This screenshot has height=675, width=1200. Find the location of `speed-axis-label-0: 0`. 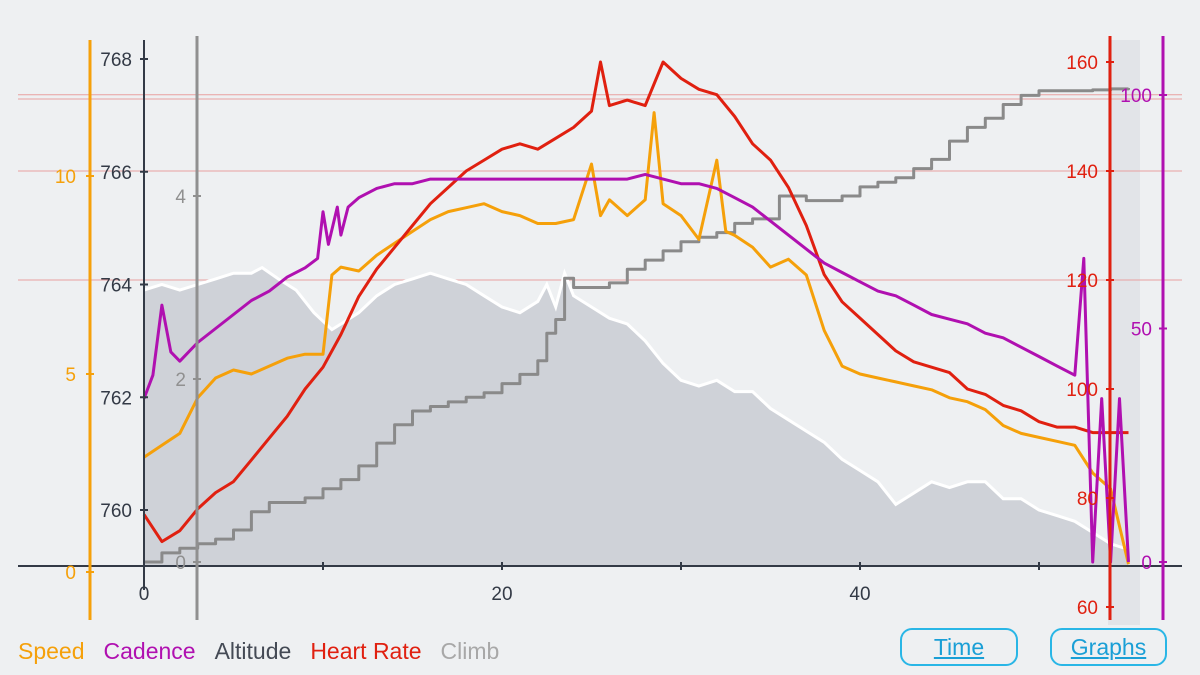

speed-axis-label-0: 0 is located at coordinates (70, 573).